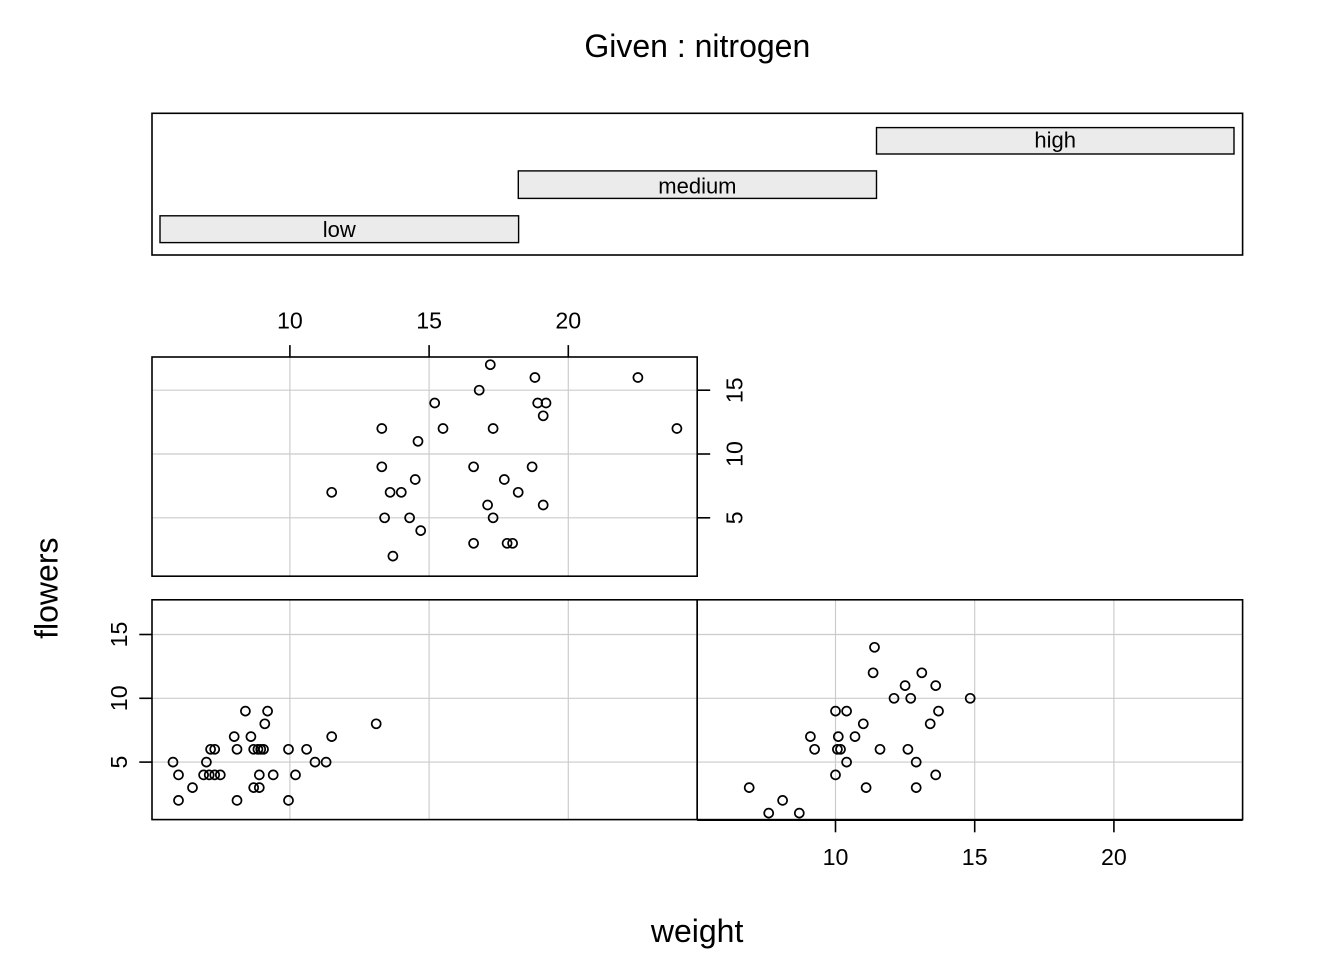  What do you see at coordinates (697, 46) in the screenshot?
I see `svg-text: Given : nitrogen` at bounding box center [697, 46].